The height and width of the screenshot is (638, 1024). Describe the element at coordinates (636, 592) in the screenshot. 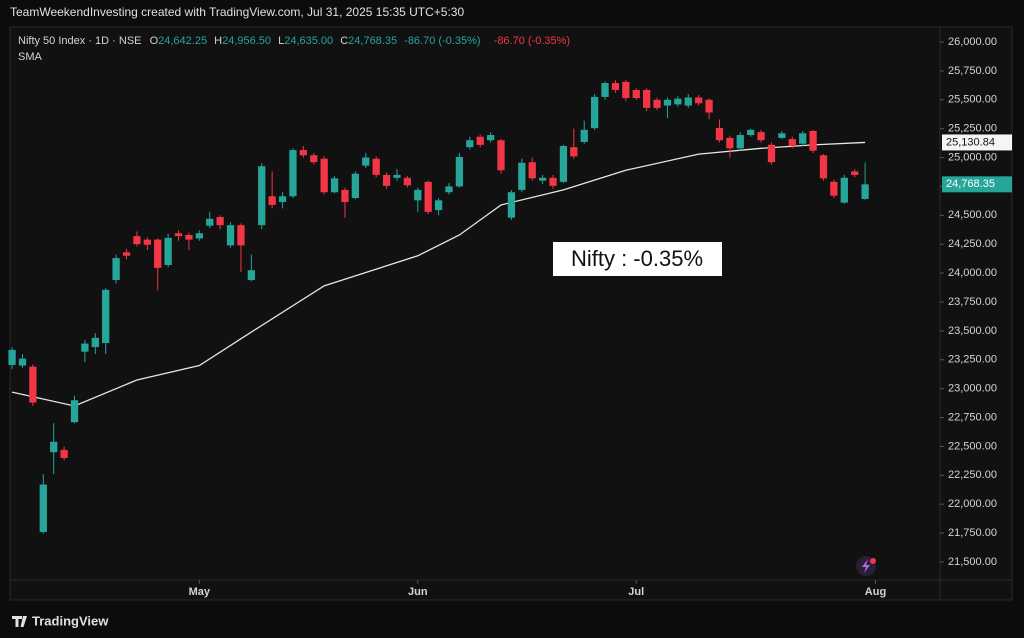

I see `x-tick-label: Jul` at that location.